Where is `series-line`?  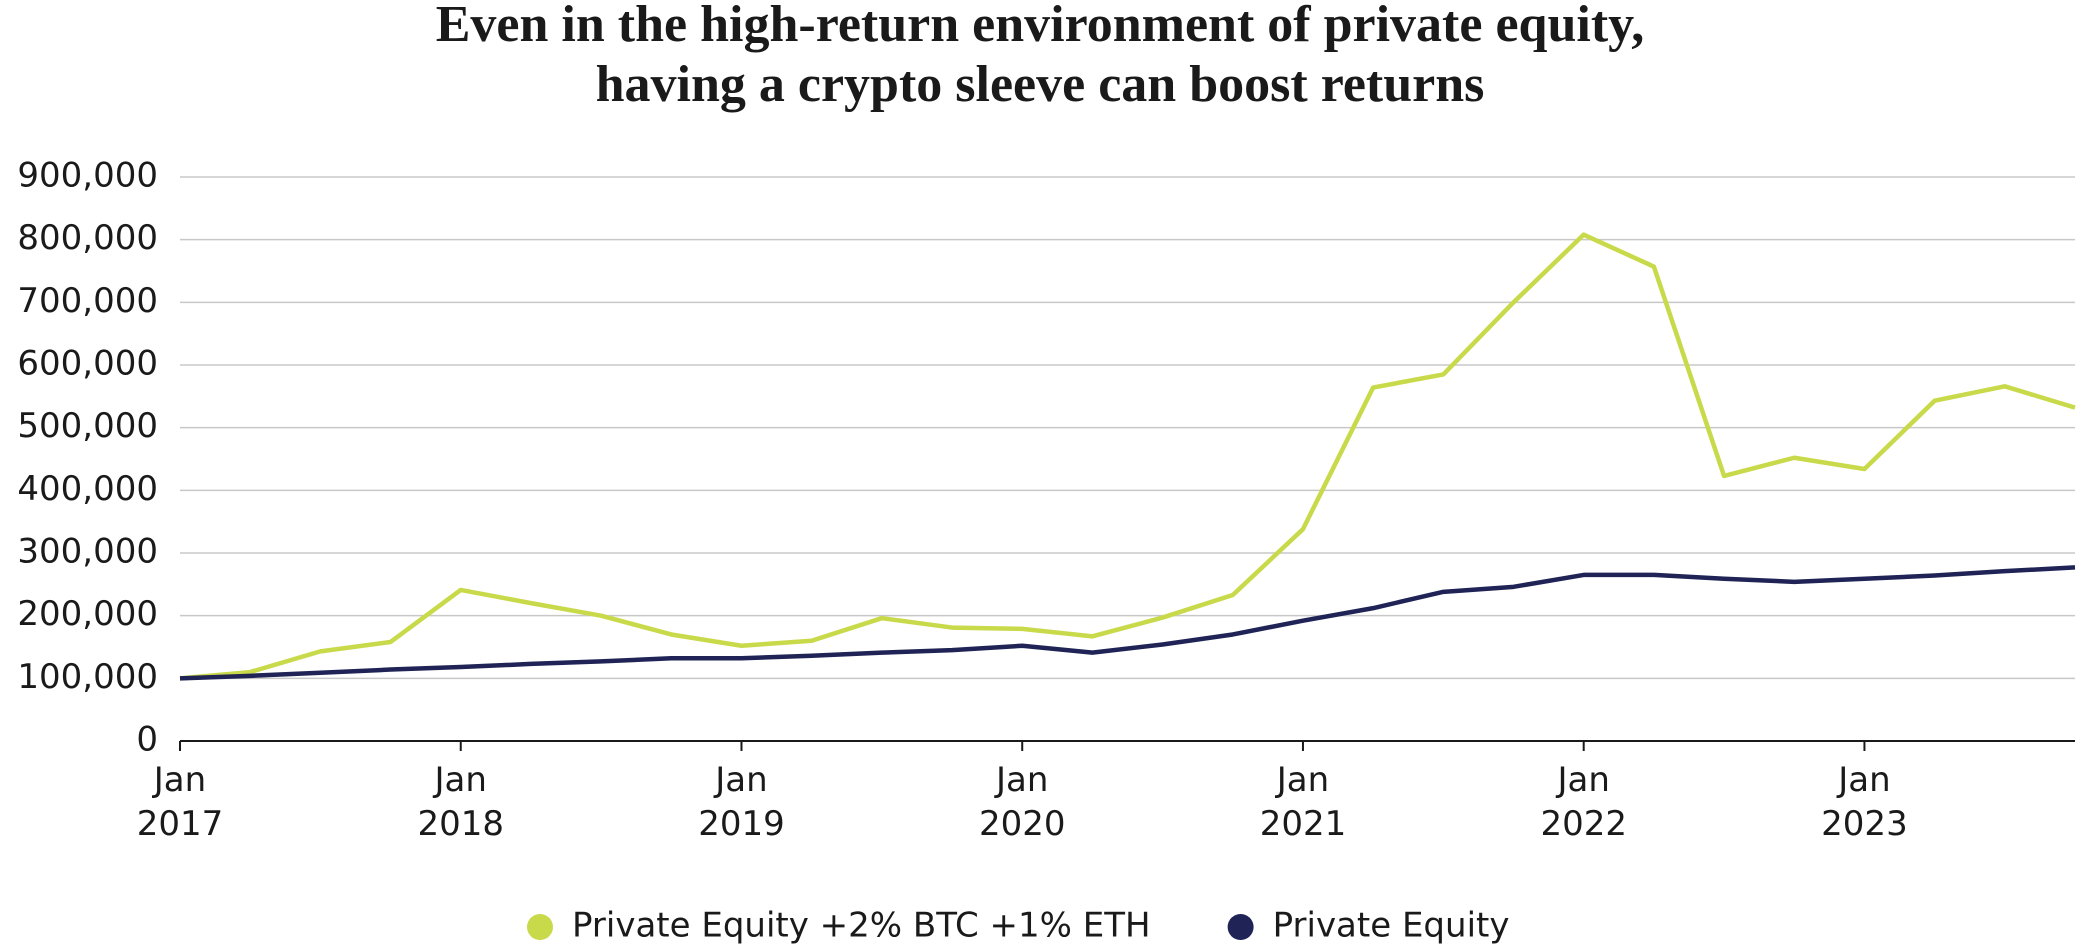
series-line is located at coordinates (1127, 623).